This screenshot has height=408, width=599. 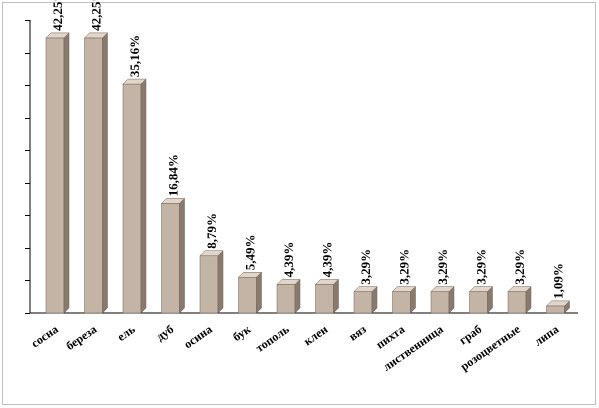 I want to click on data-label: 35,16%, so click(x=134, y=56).